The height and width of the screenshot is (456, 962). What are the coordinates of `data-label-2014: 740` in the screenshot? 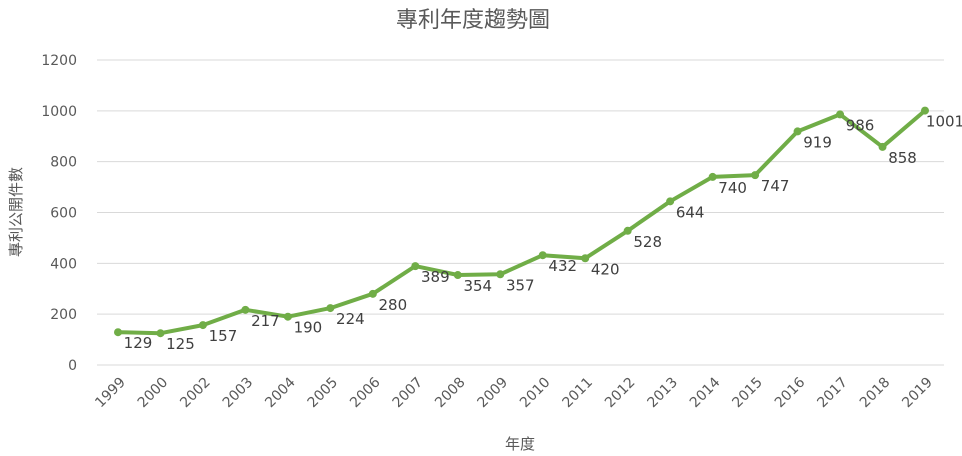 It's located at (732, 188).